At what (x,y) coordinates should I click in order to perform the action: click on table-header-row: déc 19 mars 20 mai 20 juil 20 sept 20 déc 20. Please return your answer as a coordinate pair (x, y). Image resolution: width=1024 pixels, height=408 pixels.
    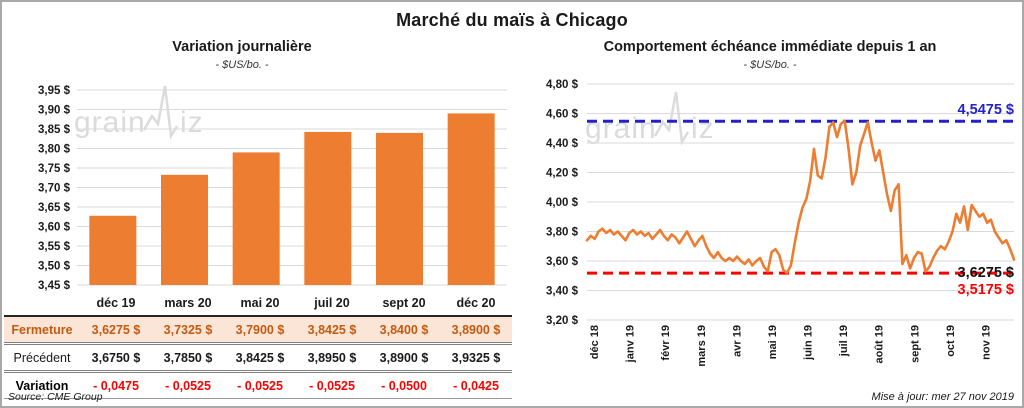
    Looking at the image, I should click on (258, 303).